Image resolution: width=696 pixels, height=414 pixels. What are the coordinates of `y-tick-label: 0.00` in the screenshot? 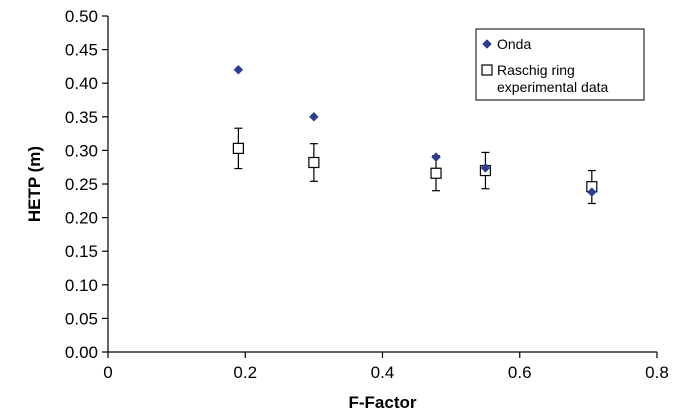 It's located at (81, 352).